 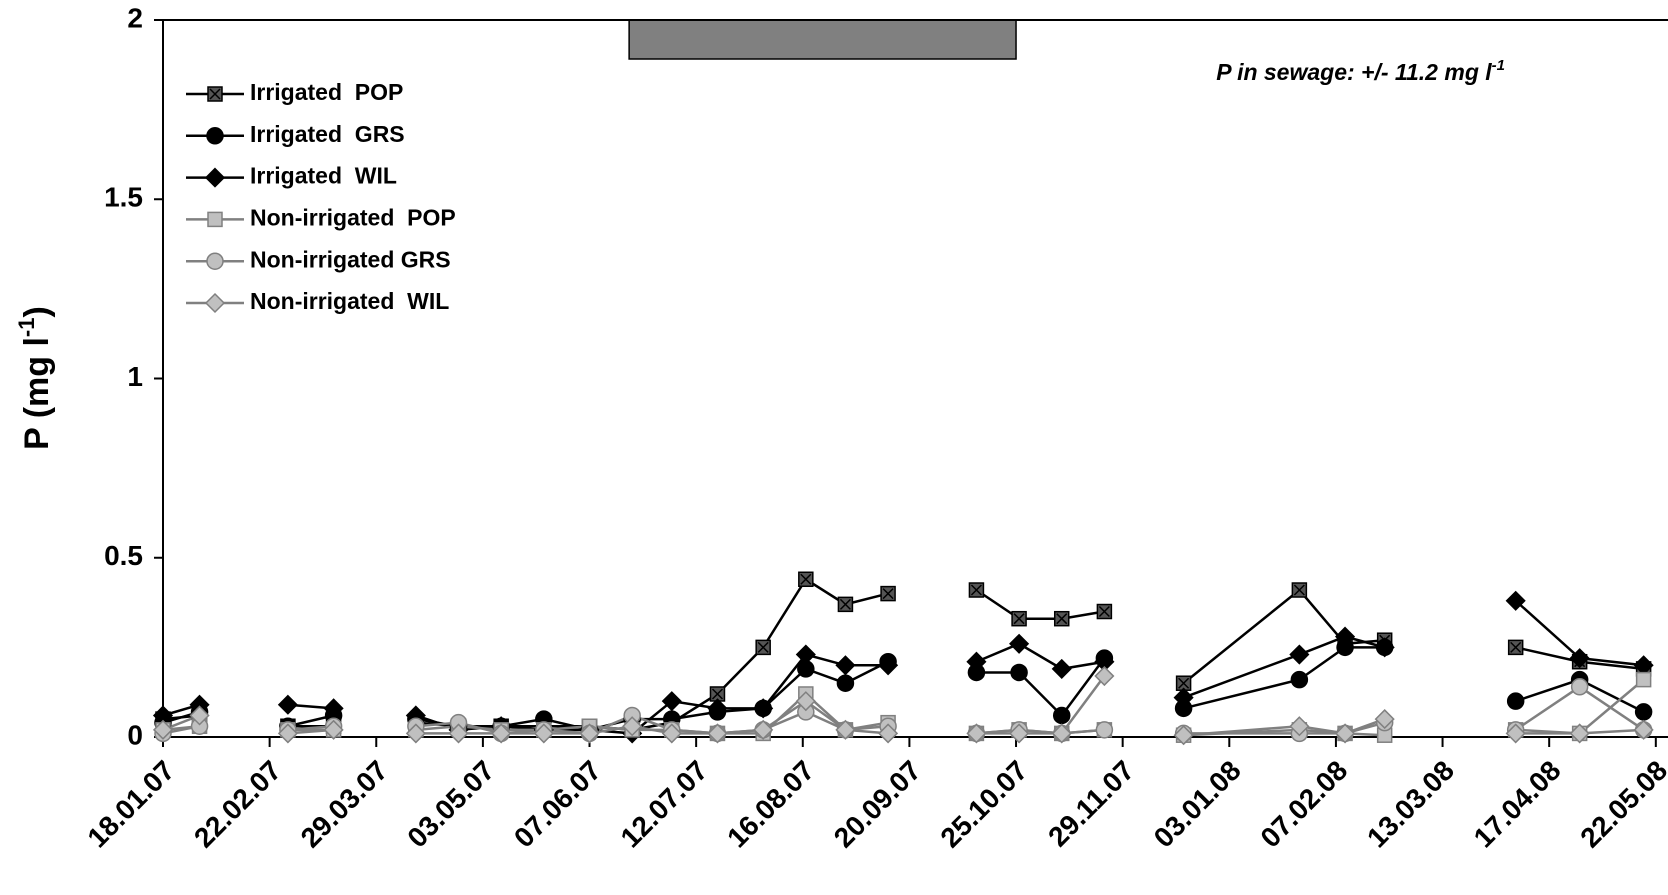 I want to click on x-tick-label: 18.01.07, so click(x=130, y=804).